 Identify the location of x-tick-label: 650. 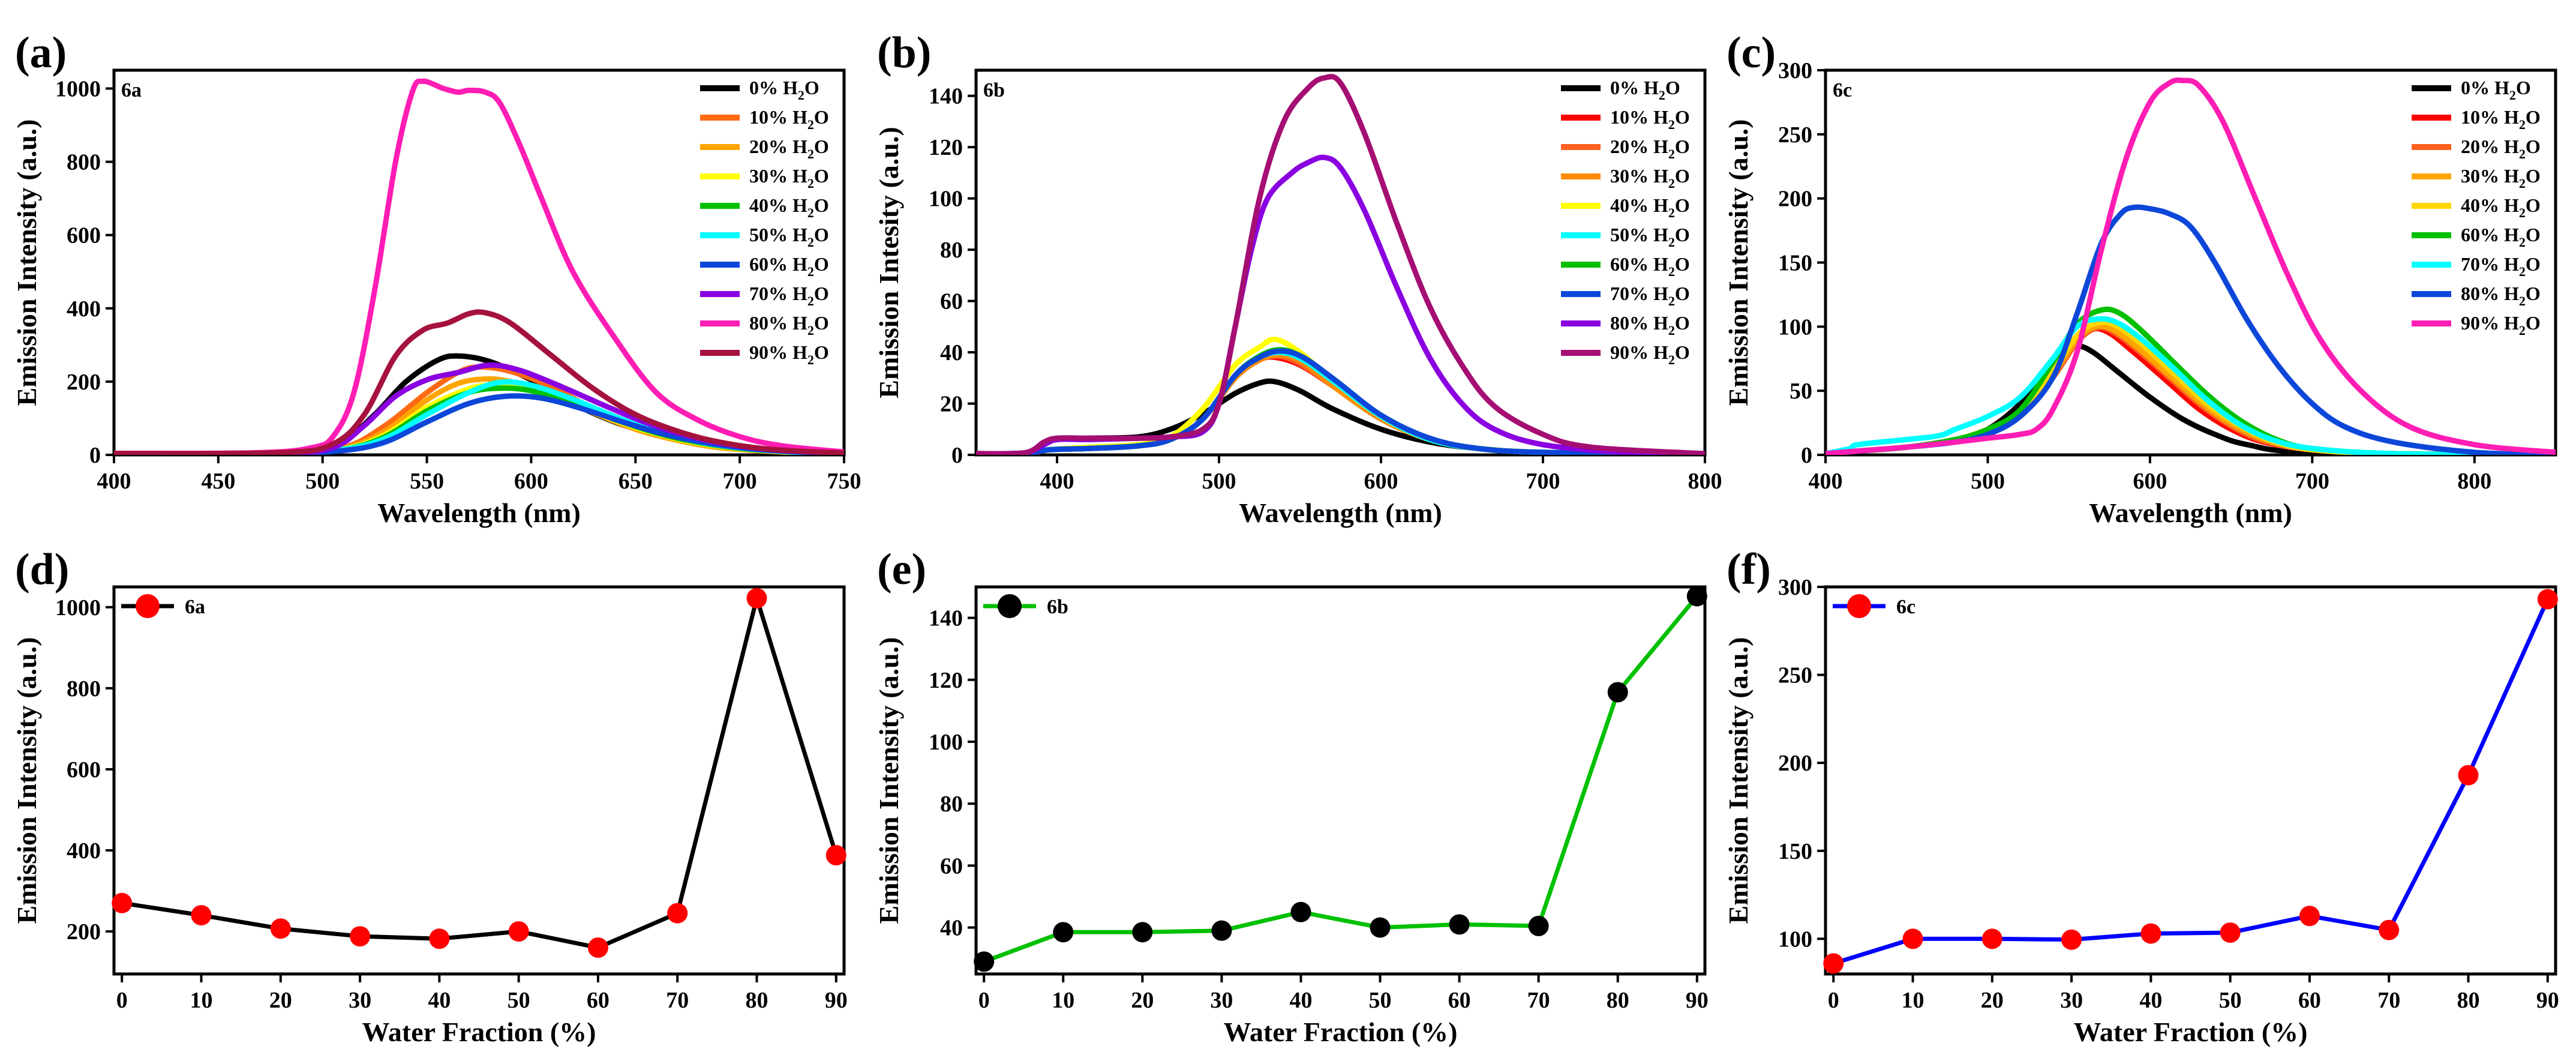
(636, 481).